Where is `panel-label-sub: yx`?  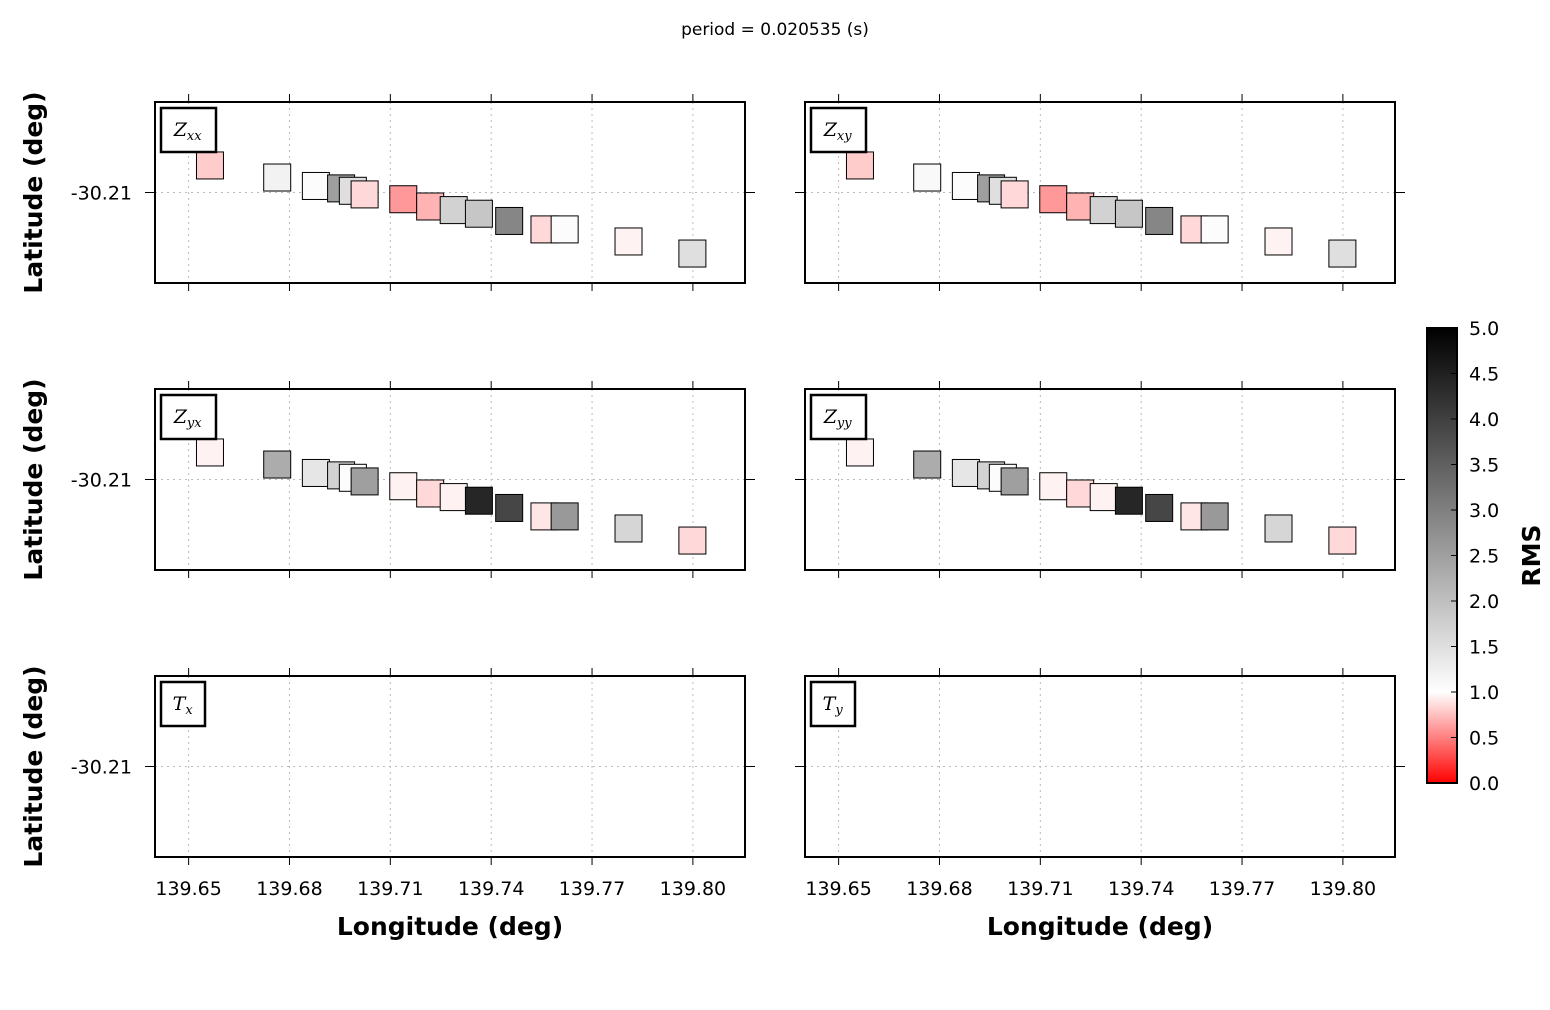
panel-label-sub: yx is located at coordinates (194, 423).